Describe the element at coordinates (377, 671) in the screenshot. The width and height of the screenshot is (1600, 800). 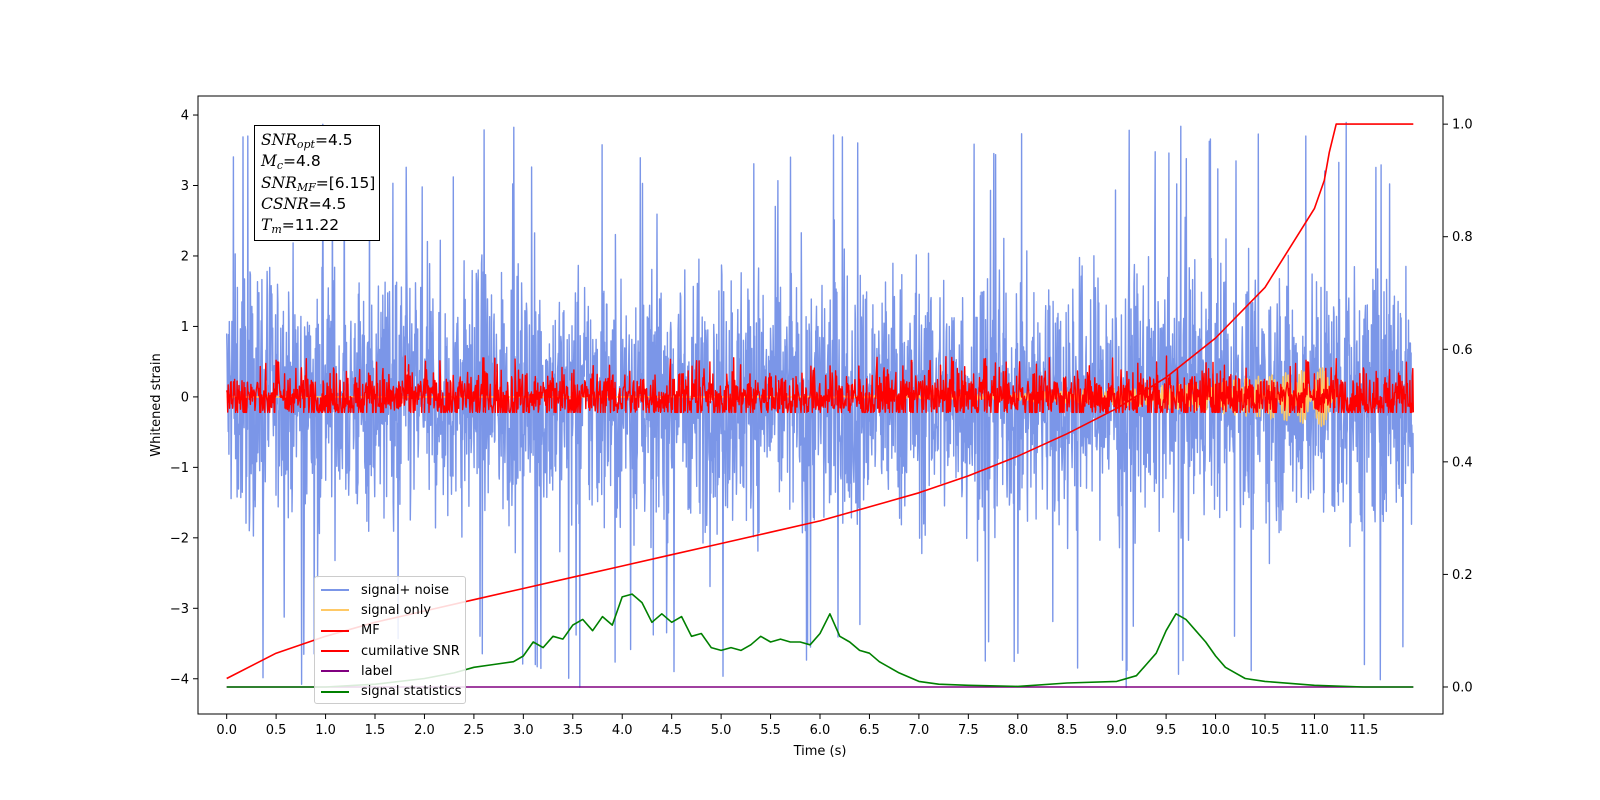
I see `legend-label: label` at that location.